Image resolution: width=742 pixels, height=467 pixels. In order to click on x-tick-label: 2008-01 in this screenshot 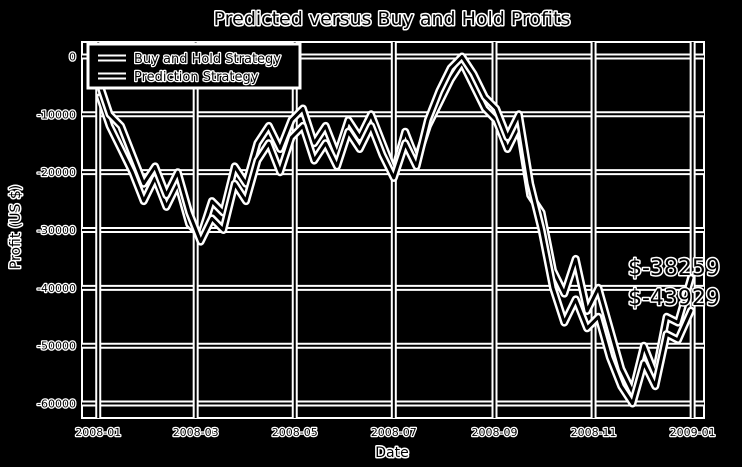, I will do `click(98, 432)`.